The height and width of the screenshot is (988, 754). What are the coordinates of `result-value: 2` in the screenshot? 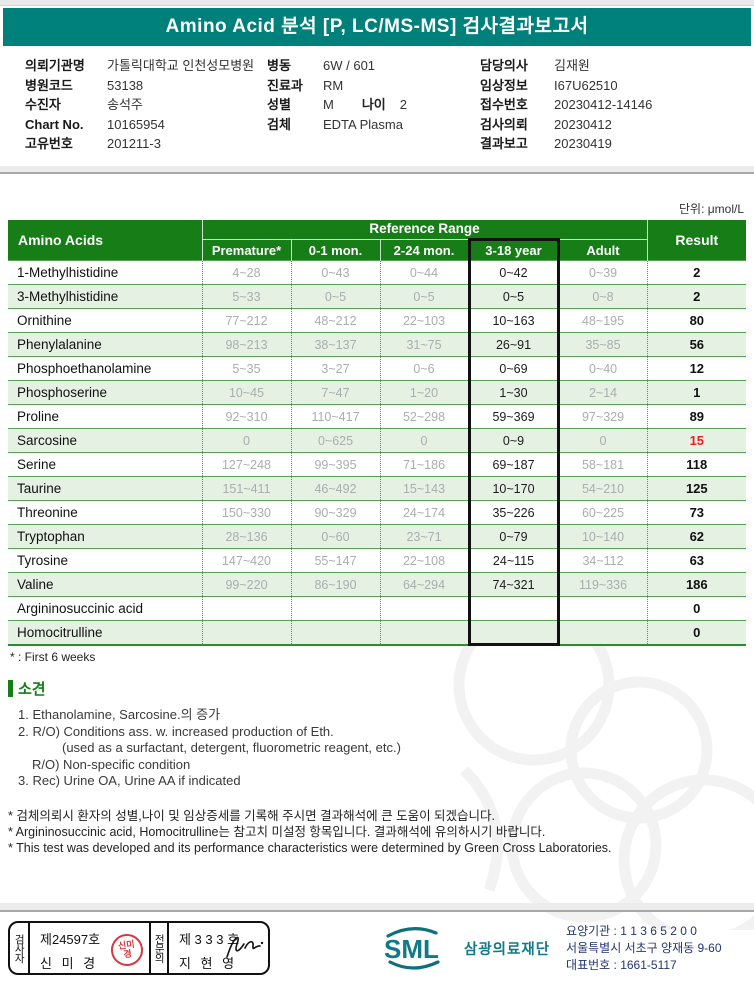 It's located at (696, 272).